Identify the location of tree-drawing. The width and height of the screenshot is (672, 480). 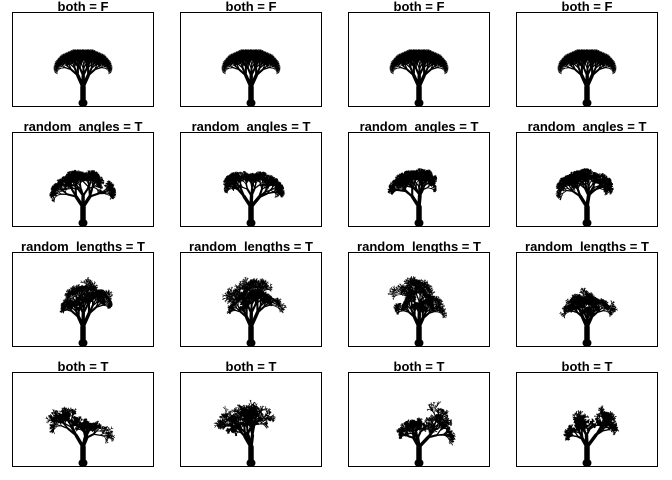
(83, 59).